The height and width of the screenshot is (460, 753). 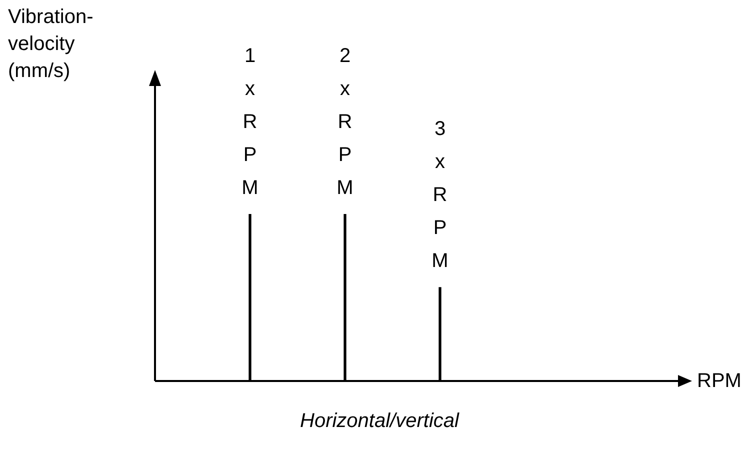 I want to click on x-axis-title: RPM, so click(x=719, y=381).